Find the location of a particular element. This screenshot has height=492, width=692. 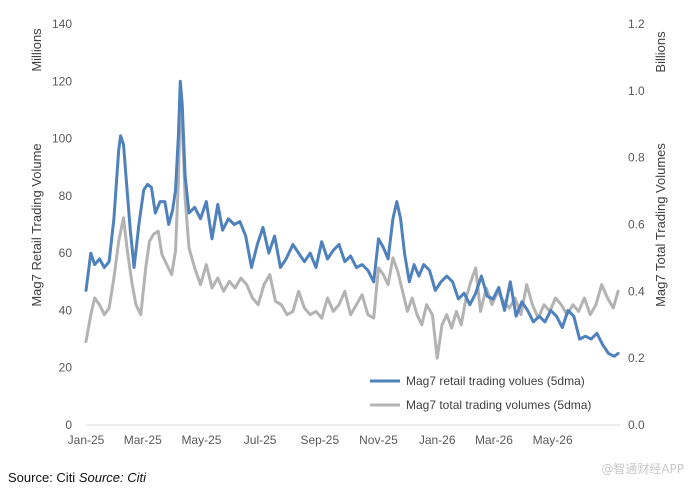

x-tick-label: May-25 is located at coordinates (201, 440).